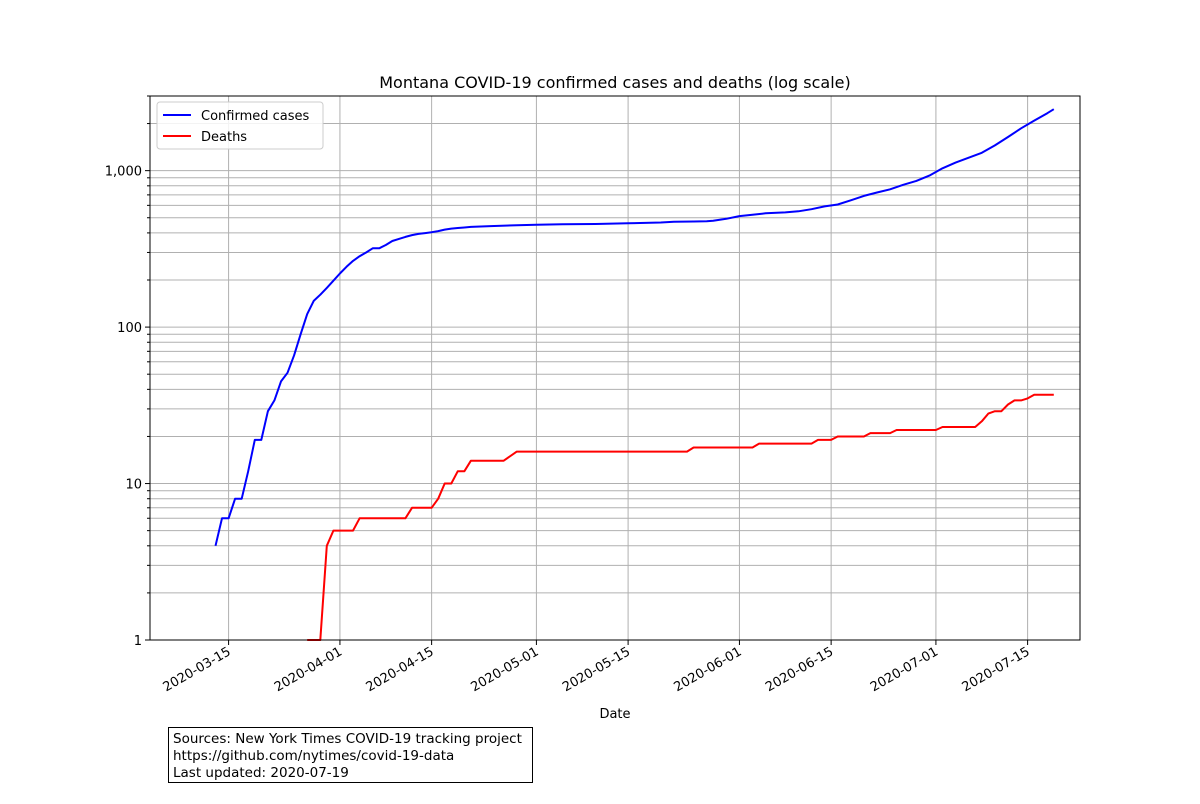 This screenshot has height=804, width=1200. What do you see at coordinates (707, 669) in the screenshot?
I see `x-tick-label: 2020-06-01` at bounding box center [707, 669].